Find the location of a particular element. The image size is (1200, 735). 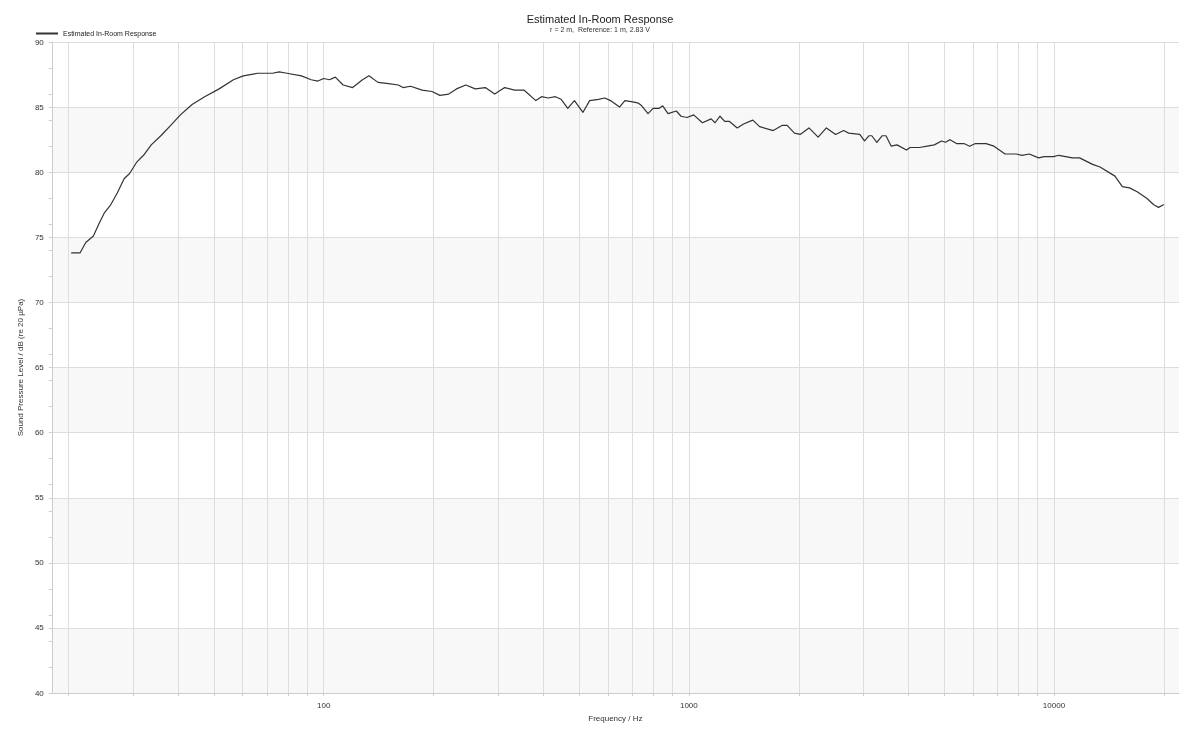

y-axis-title: Sound Pressure Level / dB (re 20 µPa) is located at coordinates (20, 367).